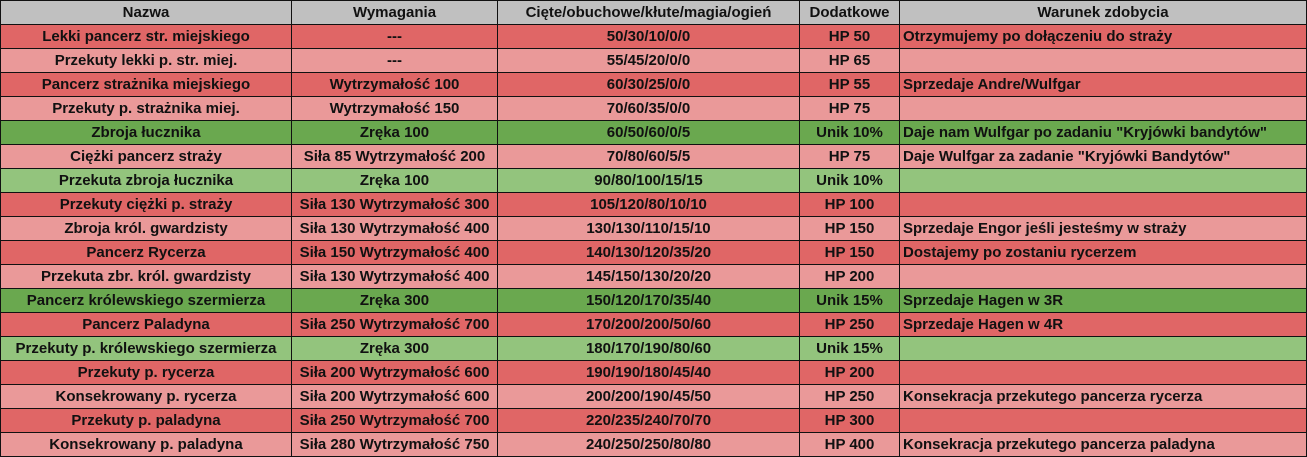 The width and height of the screenshot is (1307, 457). What do you see at coordinates (648, 396) in the screenshot?
I see `cell-stats: 200/200/190/45/50` at bounding box center [648, 396].